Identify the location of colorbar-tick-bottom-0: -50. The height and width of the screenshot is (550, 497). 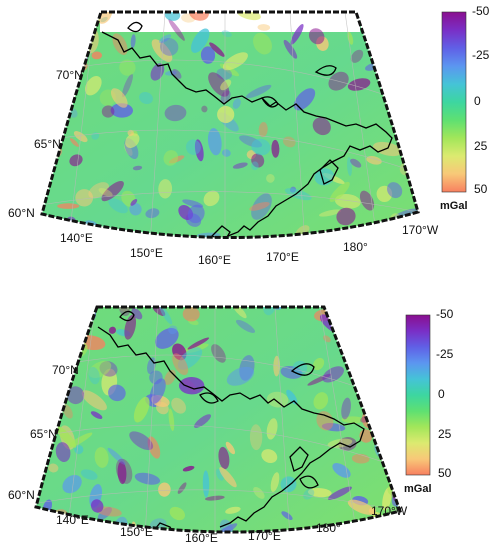
(445, 314).